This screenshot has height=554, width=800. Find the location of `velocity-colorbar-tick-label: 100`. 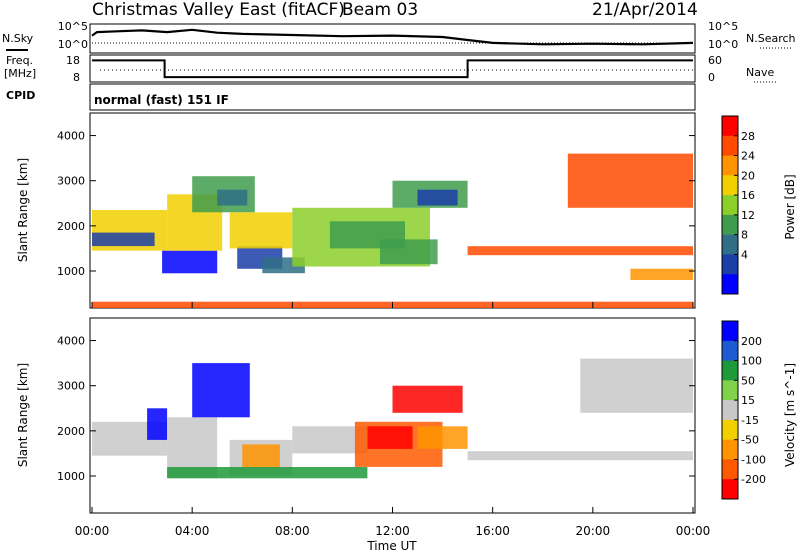

velocity-colorbar-tick-label: 100 is located at coordinates (751, 361).